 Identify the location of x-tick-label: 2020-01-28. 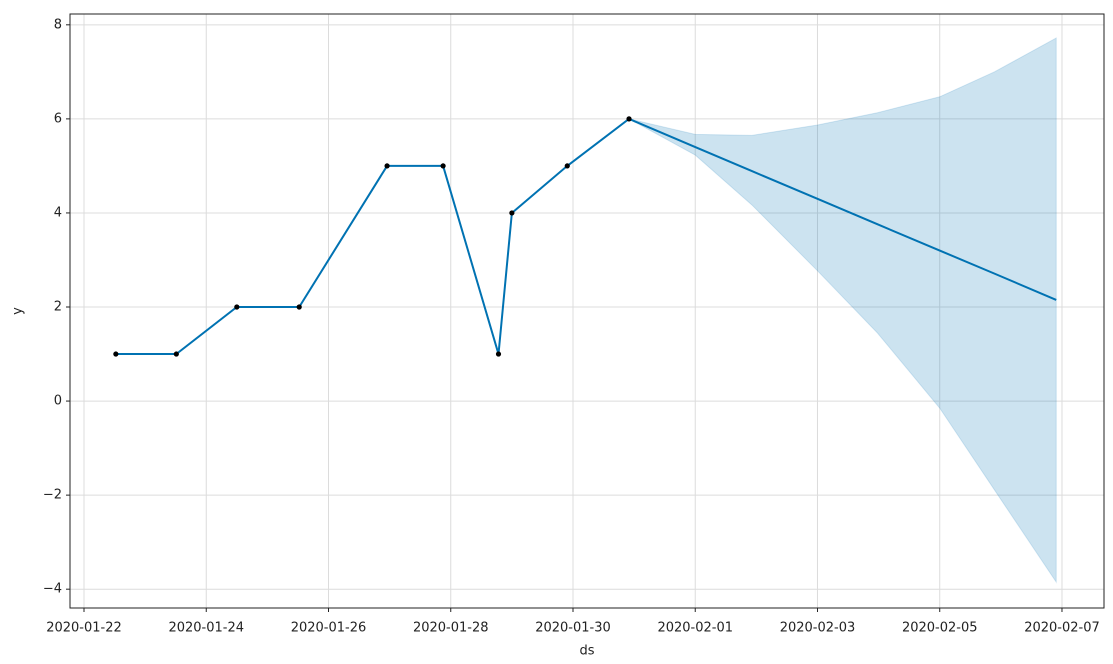
(451, 628).